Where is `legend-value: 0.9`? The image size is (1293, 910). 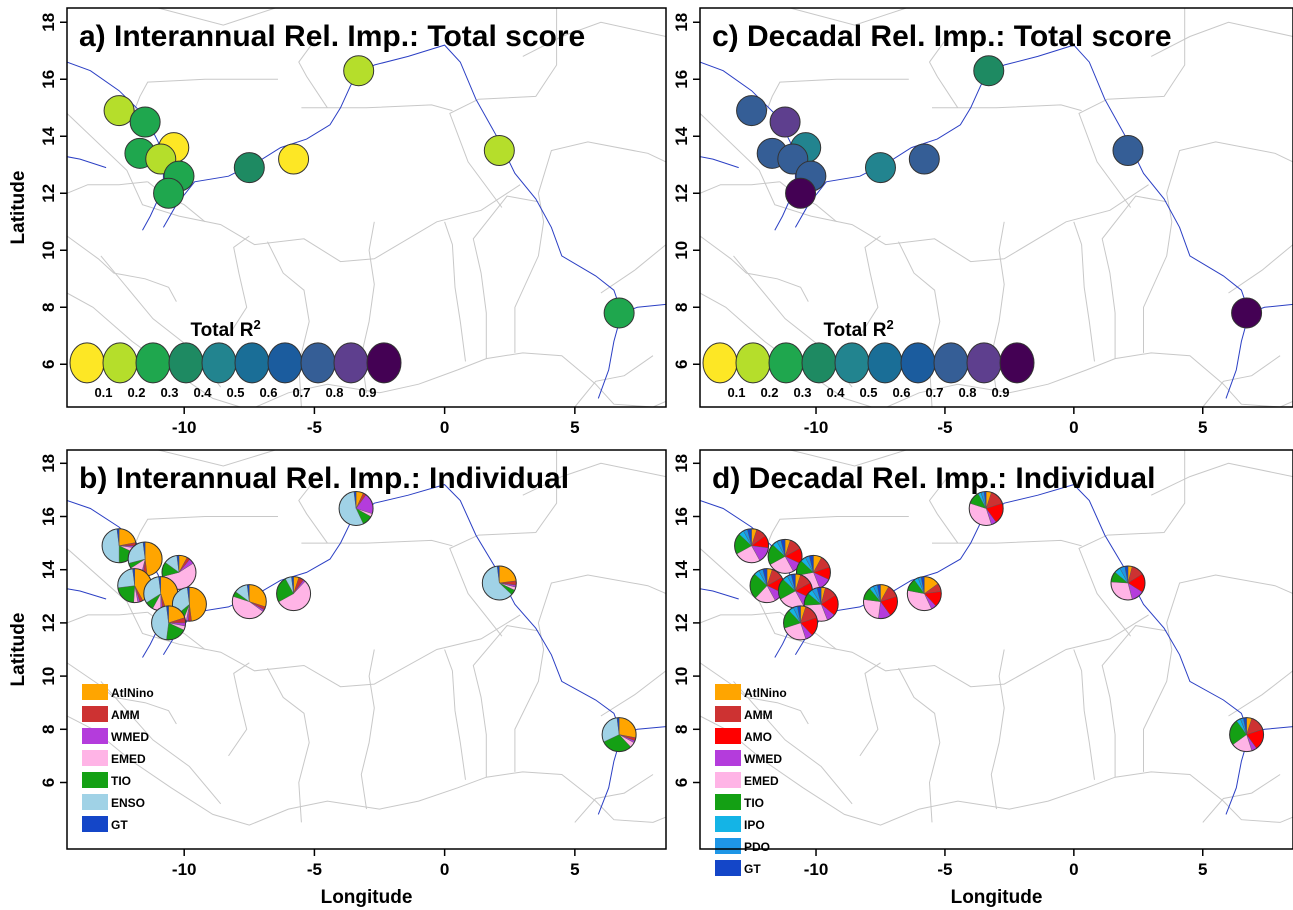
legend-value: 0.9 is located at coordinates (1000, 392).